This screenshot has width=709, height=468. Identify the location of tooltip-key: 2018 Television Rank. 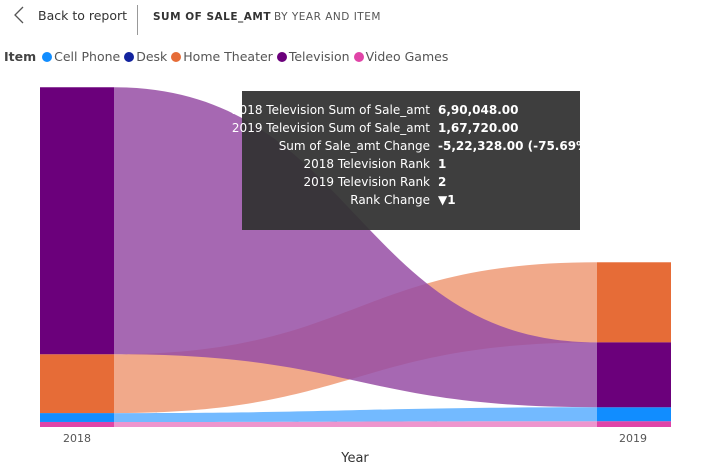
(366, 164).